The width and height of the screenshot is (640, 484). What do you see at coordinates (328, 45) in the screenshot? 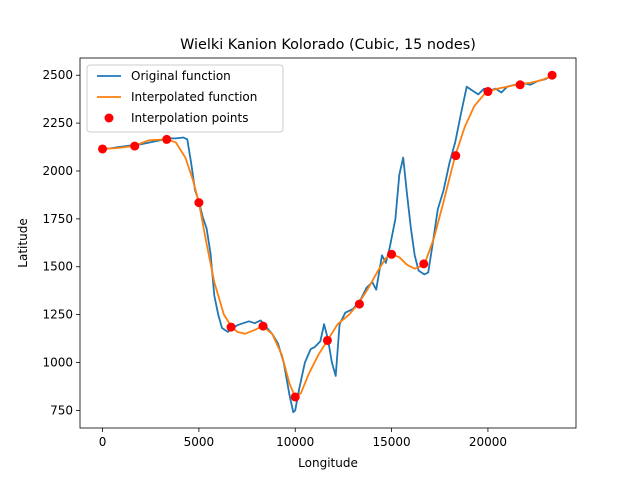
I see `chart-title: Wielki Kanion Kolorado (Cubic, 15 nodes)` at bounding box center [328, 45].